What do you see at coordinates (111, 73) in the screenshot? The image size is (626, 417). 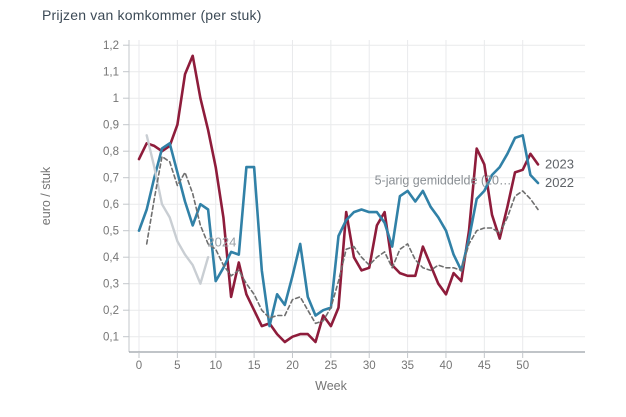 I see `y-tick-label: 1,1` at bounding box center [111, 73].